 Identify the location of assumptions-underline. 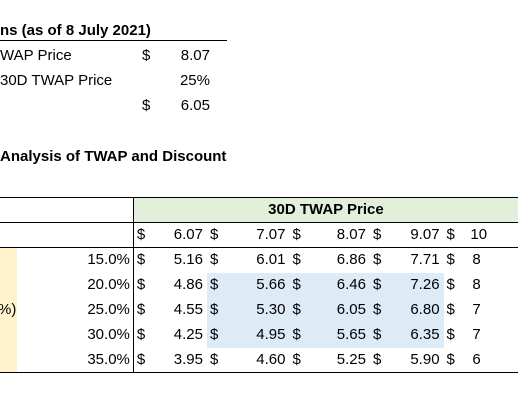
(113, 40).